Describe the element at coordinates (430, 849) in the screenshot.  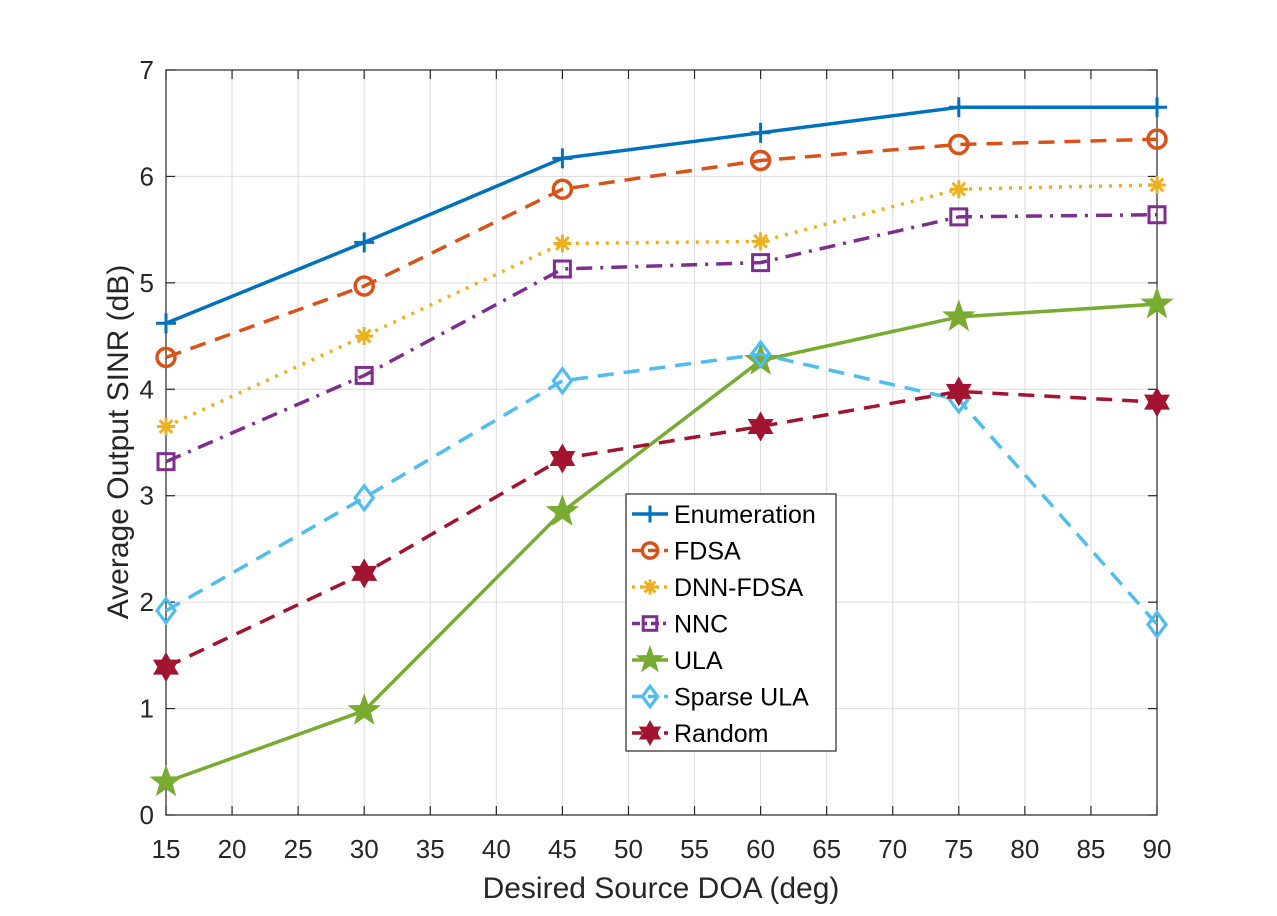
I see `x-tick-label: 35` at that location.